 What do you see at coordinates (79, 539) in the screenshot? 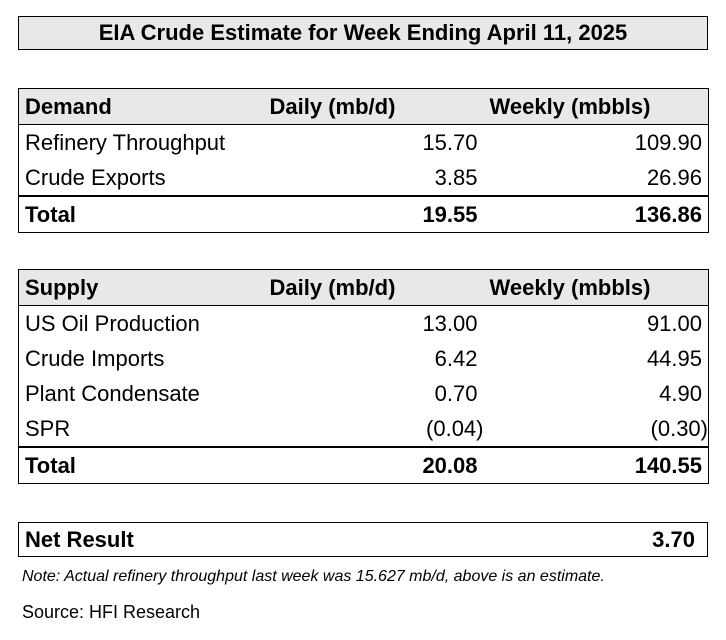
I see `net-result-label: Net Result` at bounding box center [79, 539].